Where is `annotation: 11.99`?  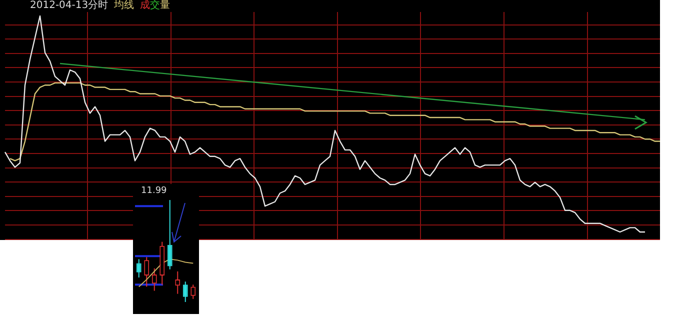 annotation: 11.99 is located at coordinates (154, 191).